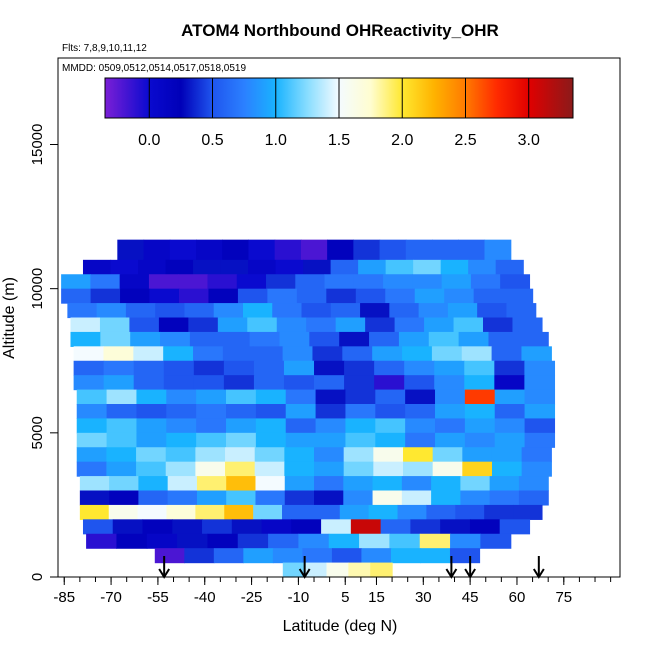  What do you see at coordinates (158, 597) in the screenshot?
I see `x-tick-label: -55` at bounding box center [158, 597].